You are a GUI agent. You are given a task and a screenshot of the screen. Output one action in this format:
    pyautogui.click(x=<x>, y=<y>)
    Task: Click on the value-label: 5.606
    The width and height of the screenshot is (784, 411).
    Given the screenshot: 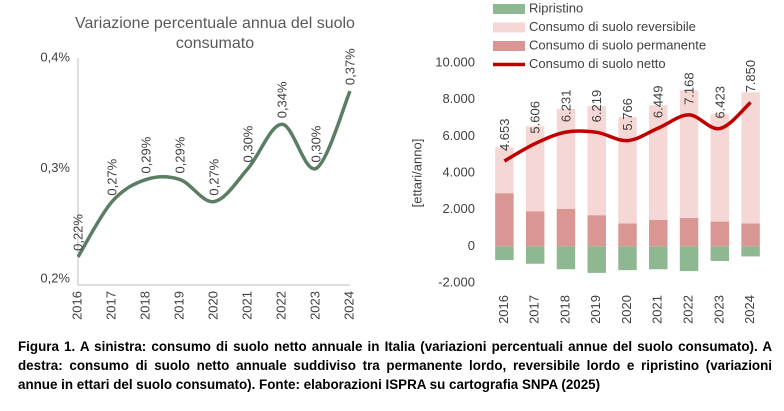 What is the action you would take?
    pyautogui.click(x=535, y=117)
    